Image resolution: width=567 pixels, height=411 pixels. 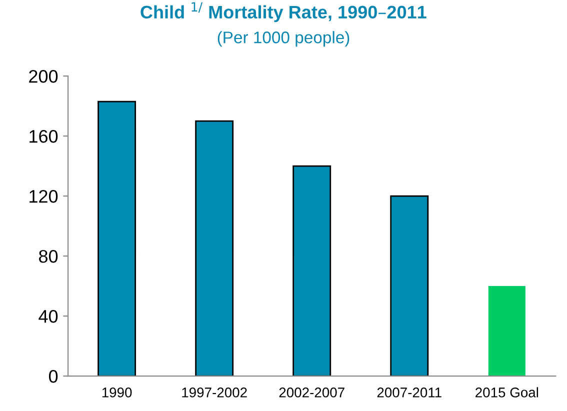 What do you see at coordinates (214, 393) in the screenshot?
I see `x-tick-label: 1997-2002` at bounding box center [214, 393].